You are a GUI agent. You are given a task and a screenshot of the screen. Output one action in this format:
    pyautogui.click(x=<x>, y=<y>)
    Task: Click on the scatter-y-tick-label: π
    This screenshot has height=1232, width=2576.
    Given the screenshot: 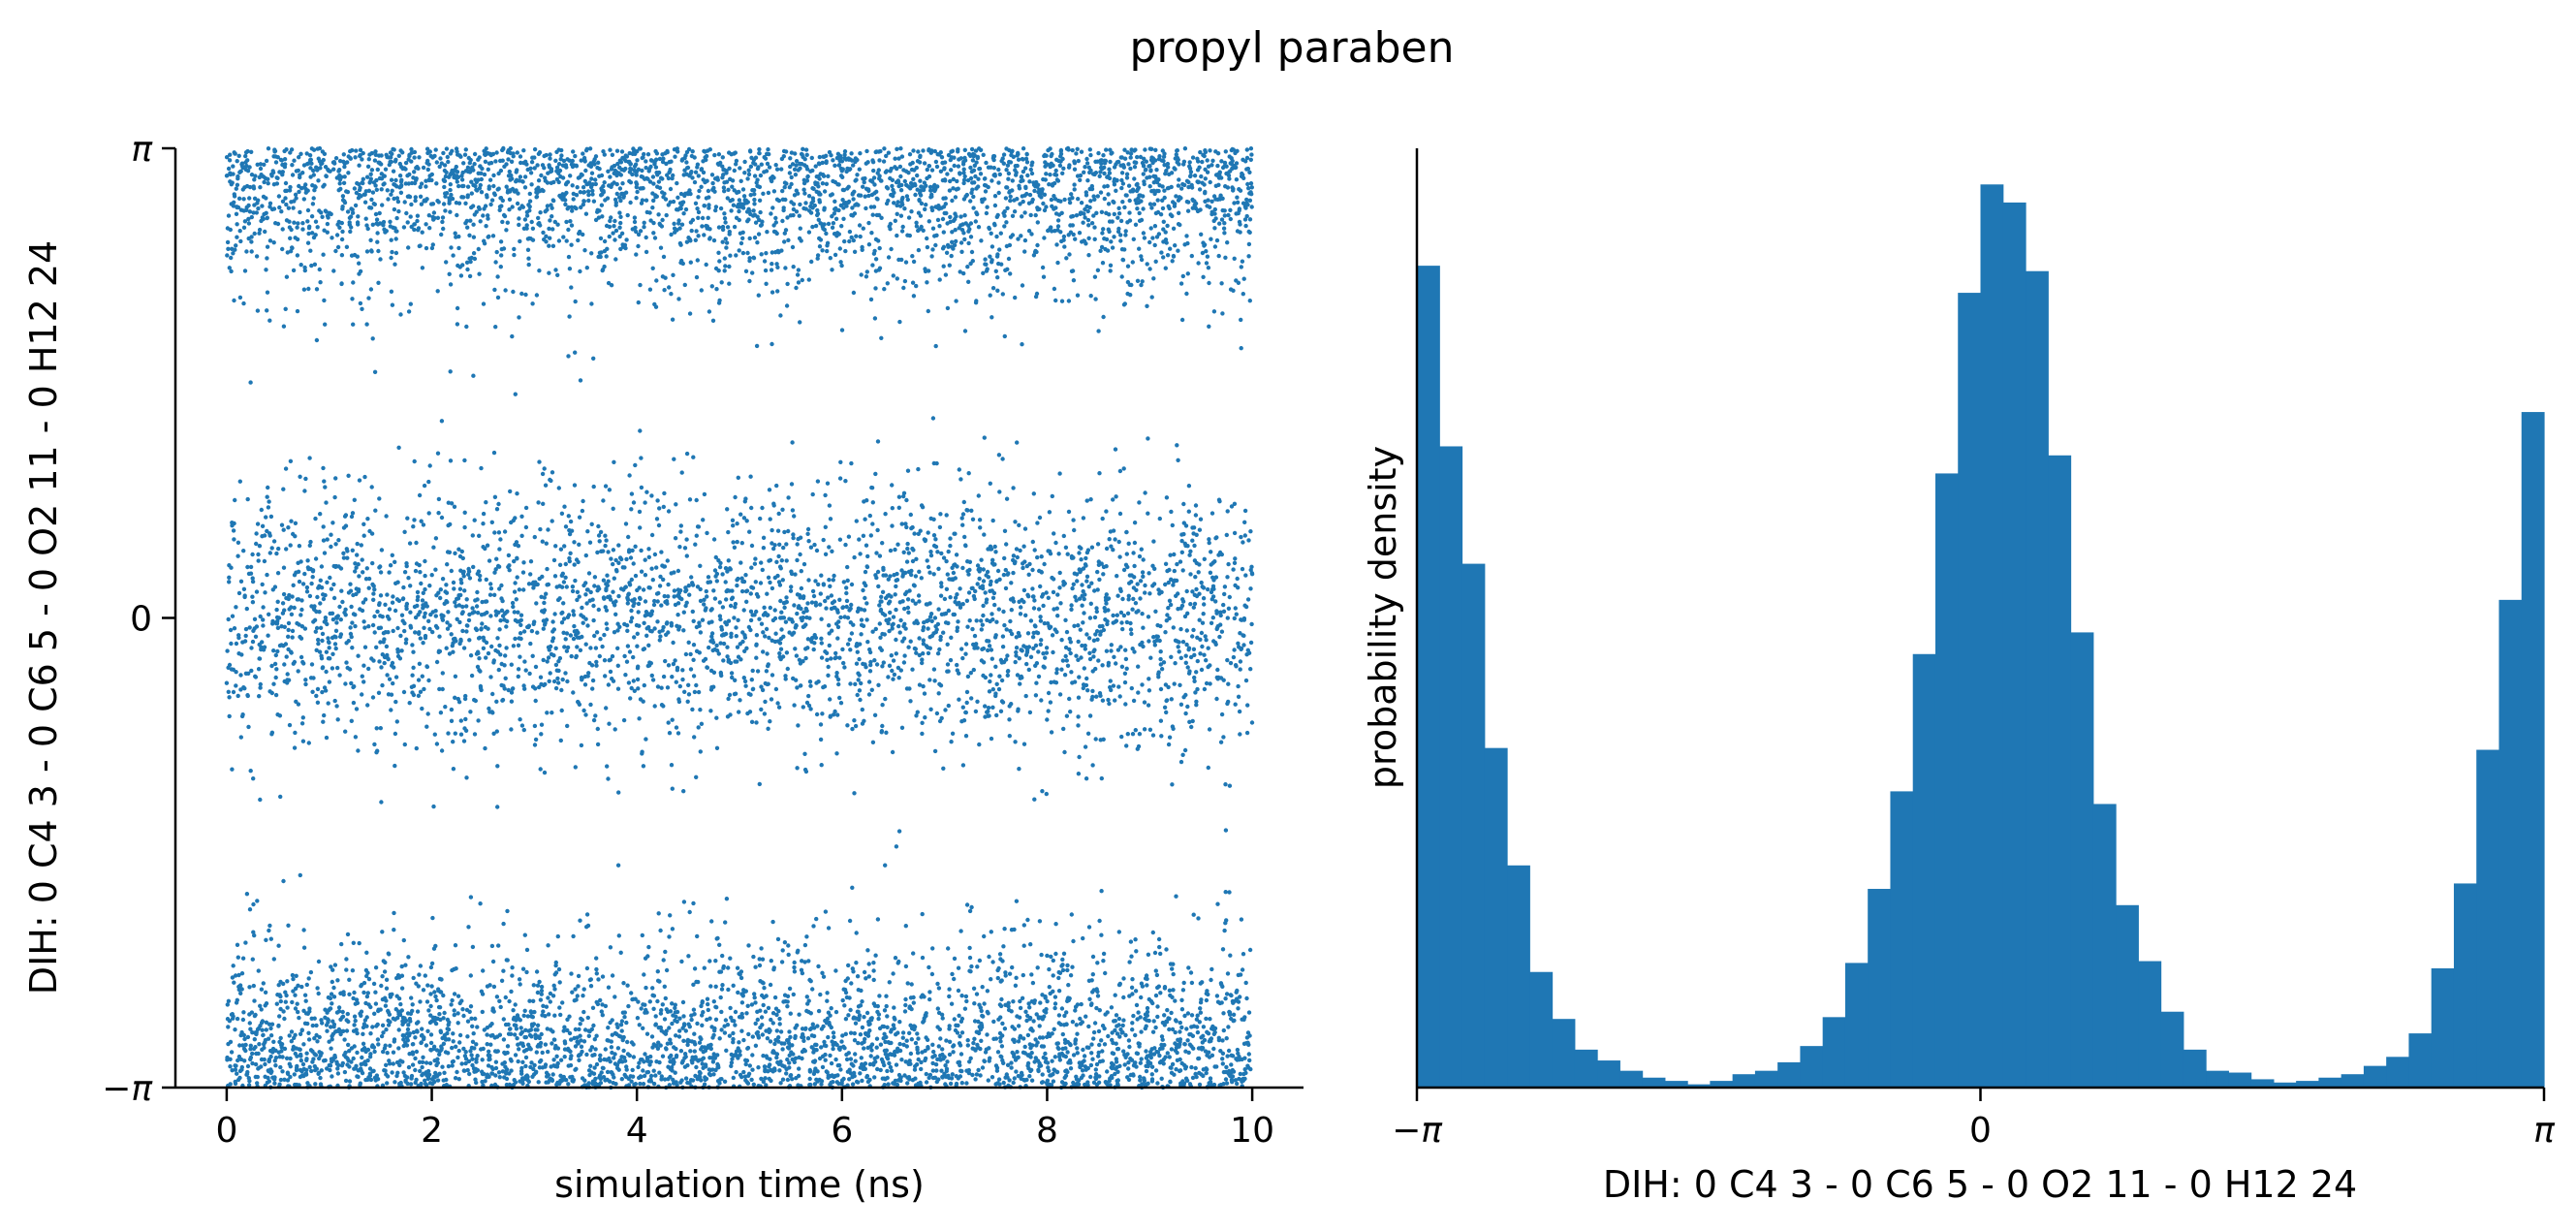 What is the action you would take?
    pyautogui.click(x=142, y=150)
    